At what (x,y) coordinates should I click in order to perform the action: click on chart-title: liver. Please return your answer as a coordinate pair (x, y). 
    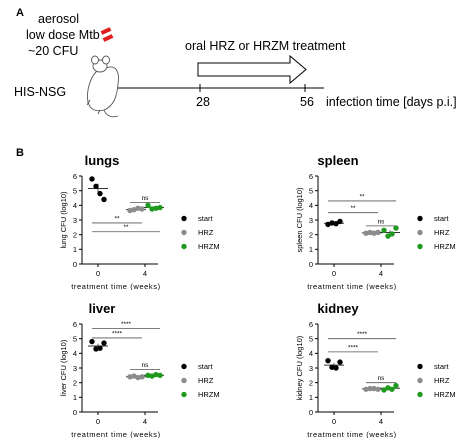
    Looking at the image, I should click on (102, 308).